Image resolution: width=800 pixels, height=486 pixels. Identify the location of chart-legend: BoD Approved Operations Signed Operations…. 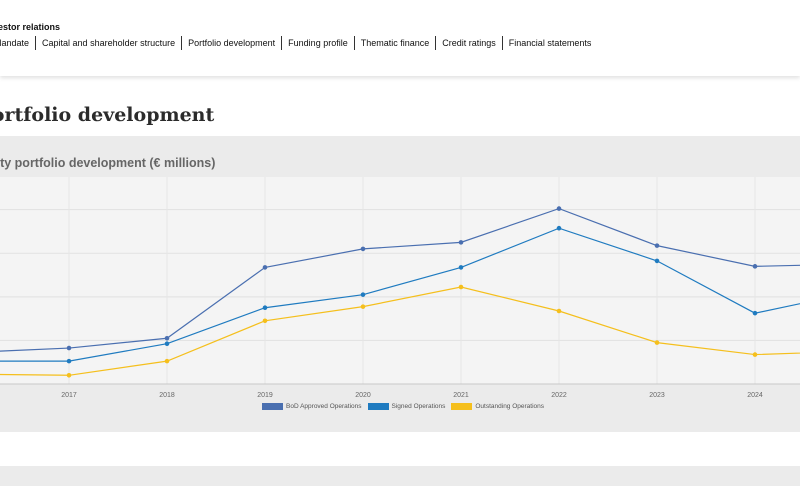
(403, 406).